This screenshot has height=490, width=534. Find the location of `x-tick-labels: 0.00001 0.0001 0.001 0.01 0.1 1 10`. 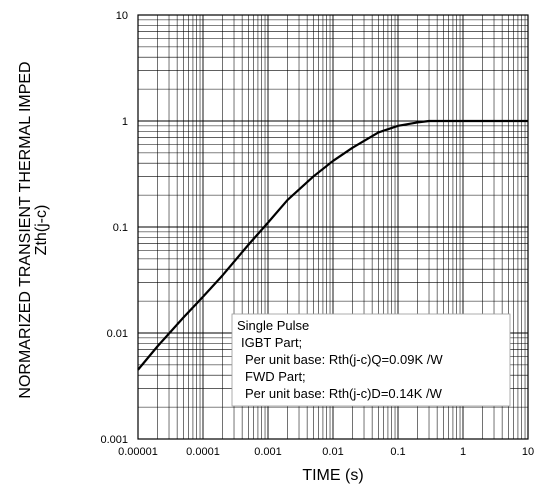

x-tick-labels: 0.00001 0.0001 0.001 0.01 0.1 1 10 is located at coordinates (326, 452).